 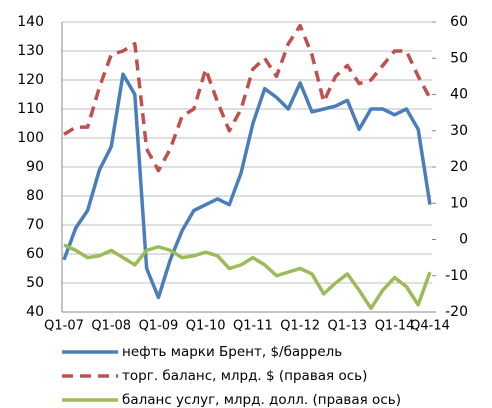 I want to click on y2-tick-label: 0, so click(x=463, y=240).